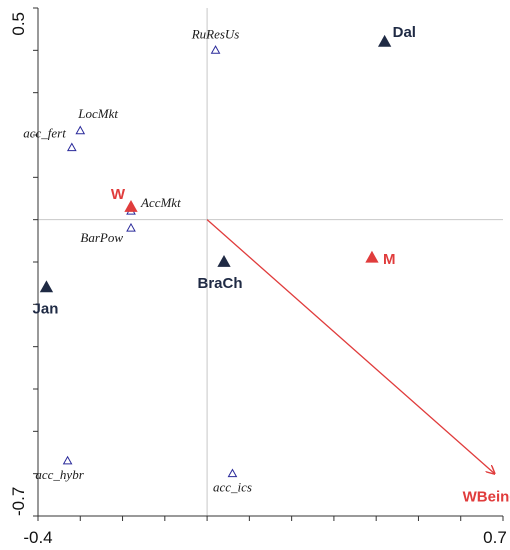  What do you see at coordinates (389, 259) in the screenshot?
I see `red-point-label: M` at bounding box center [389, 259].